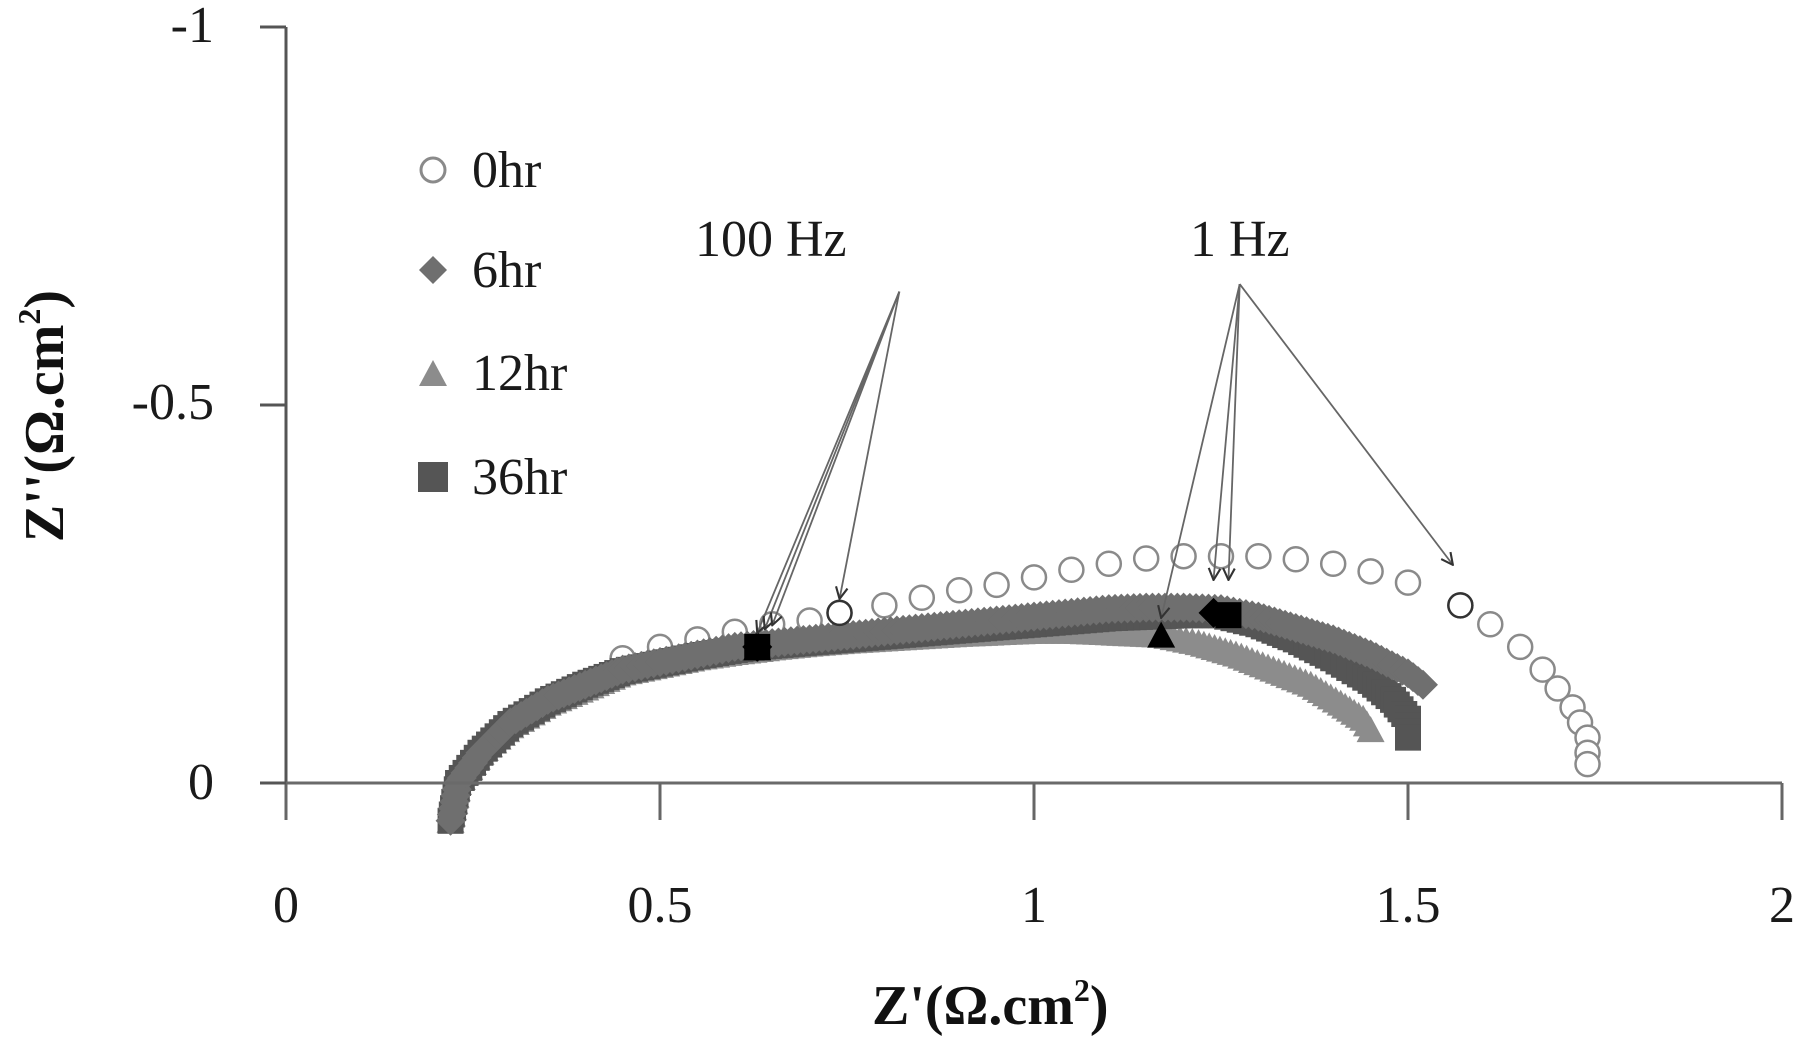 Image resolution: width=1800 pixels, height=1050 pixels. I want to click on square-icon, so click(433, 477).